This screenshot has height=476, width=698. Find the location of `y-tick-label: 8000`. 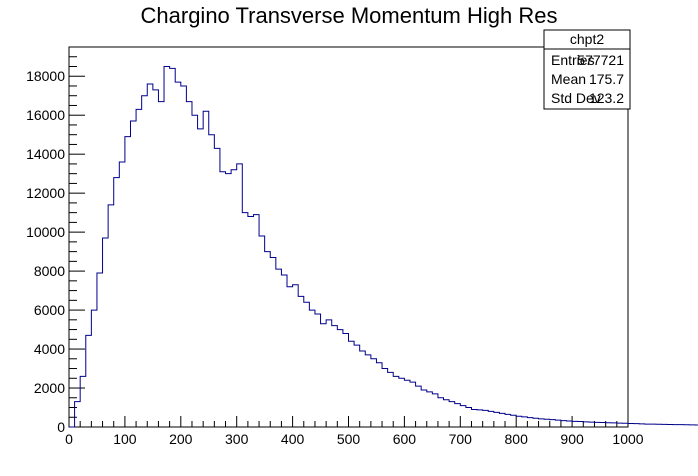

y-tick-label: 8000 is located at coordinates (49, 271).